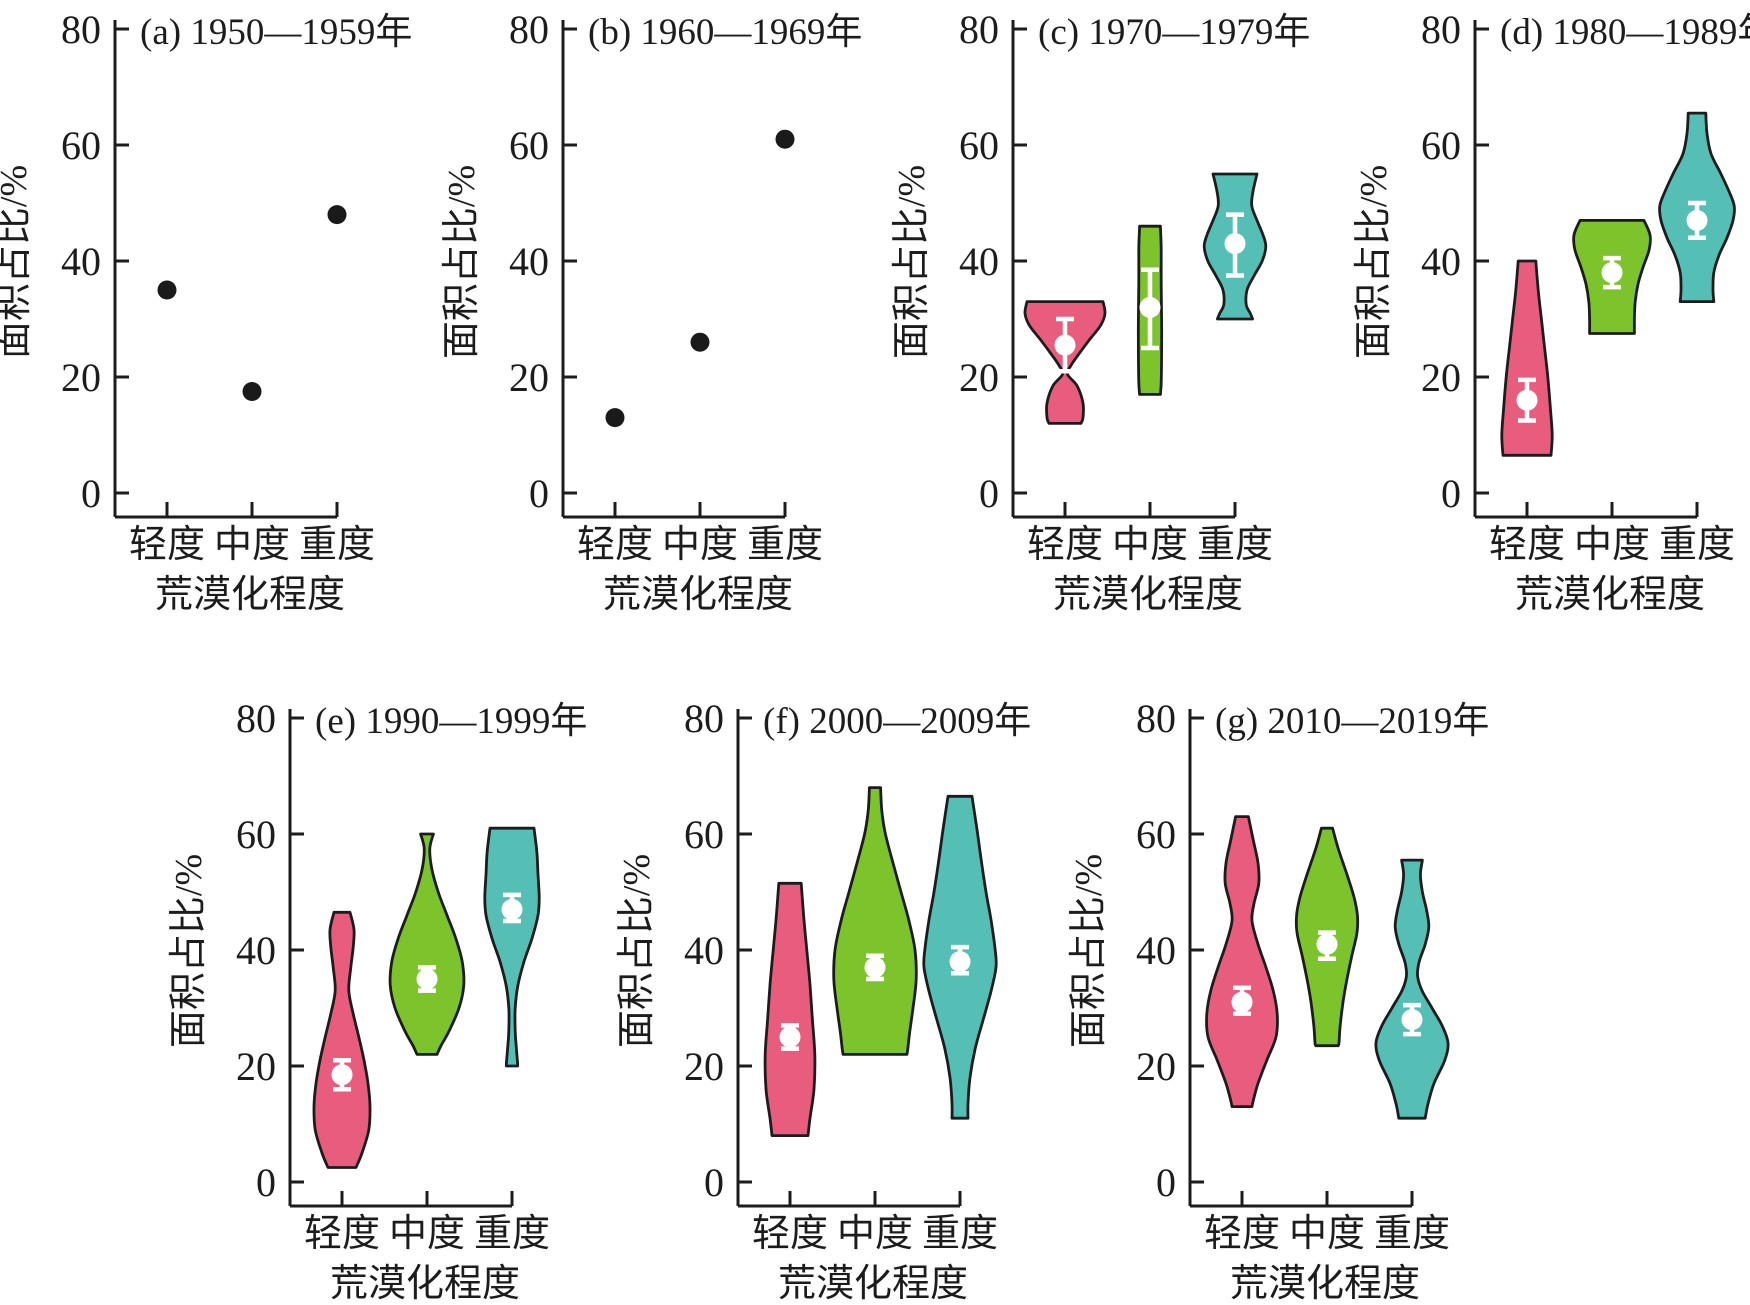  What do you see at coordinates (1625, 32) in the screenshot?
I see `subplot-title: (d) 1980—1989年` at bounding box center [1625, 32].